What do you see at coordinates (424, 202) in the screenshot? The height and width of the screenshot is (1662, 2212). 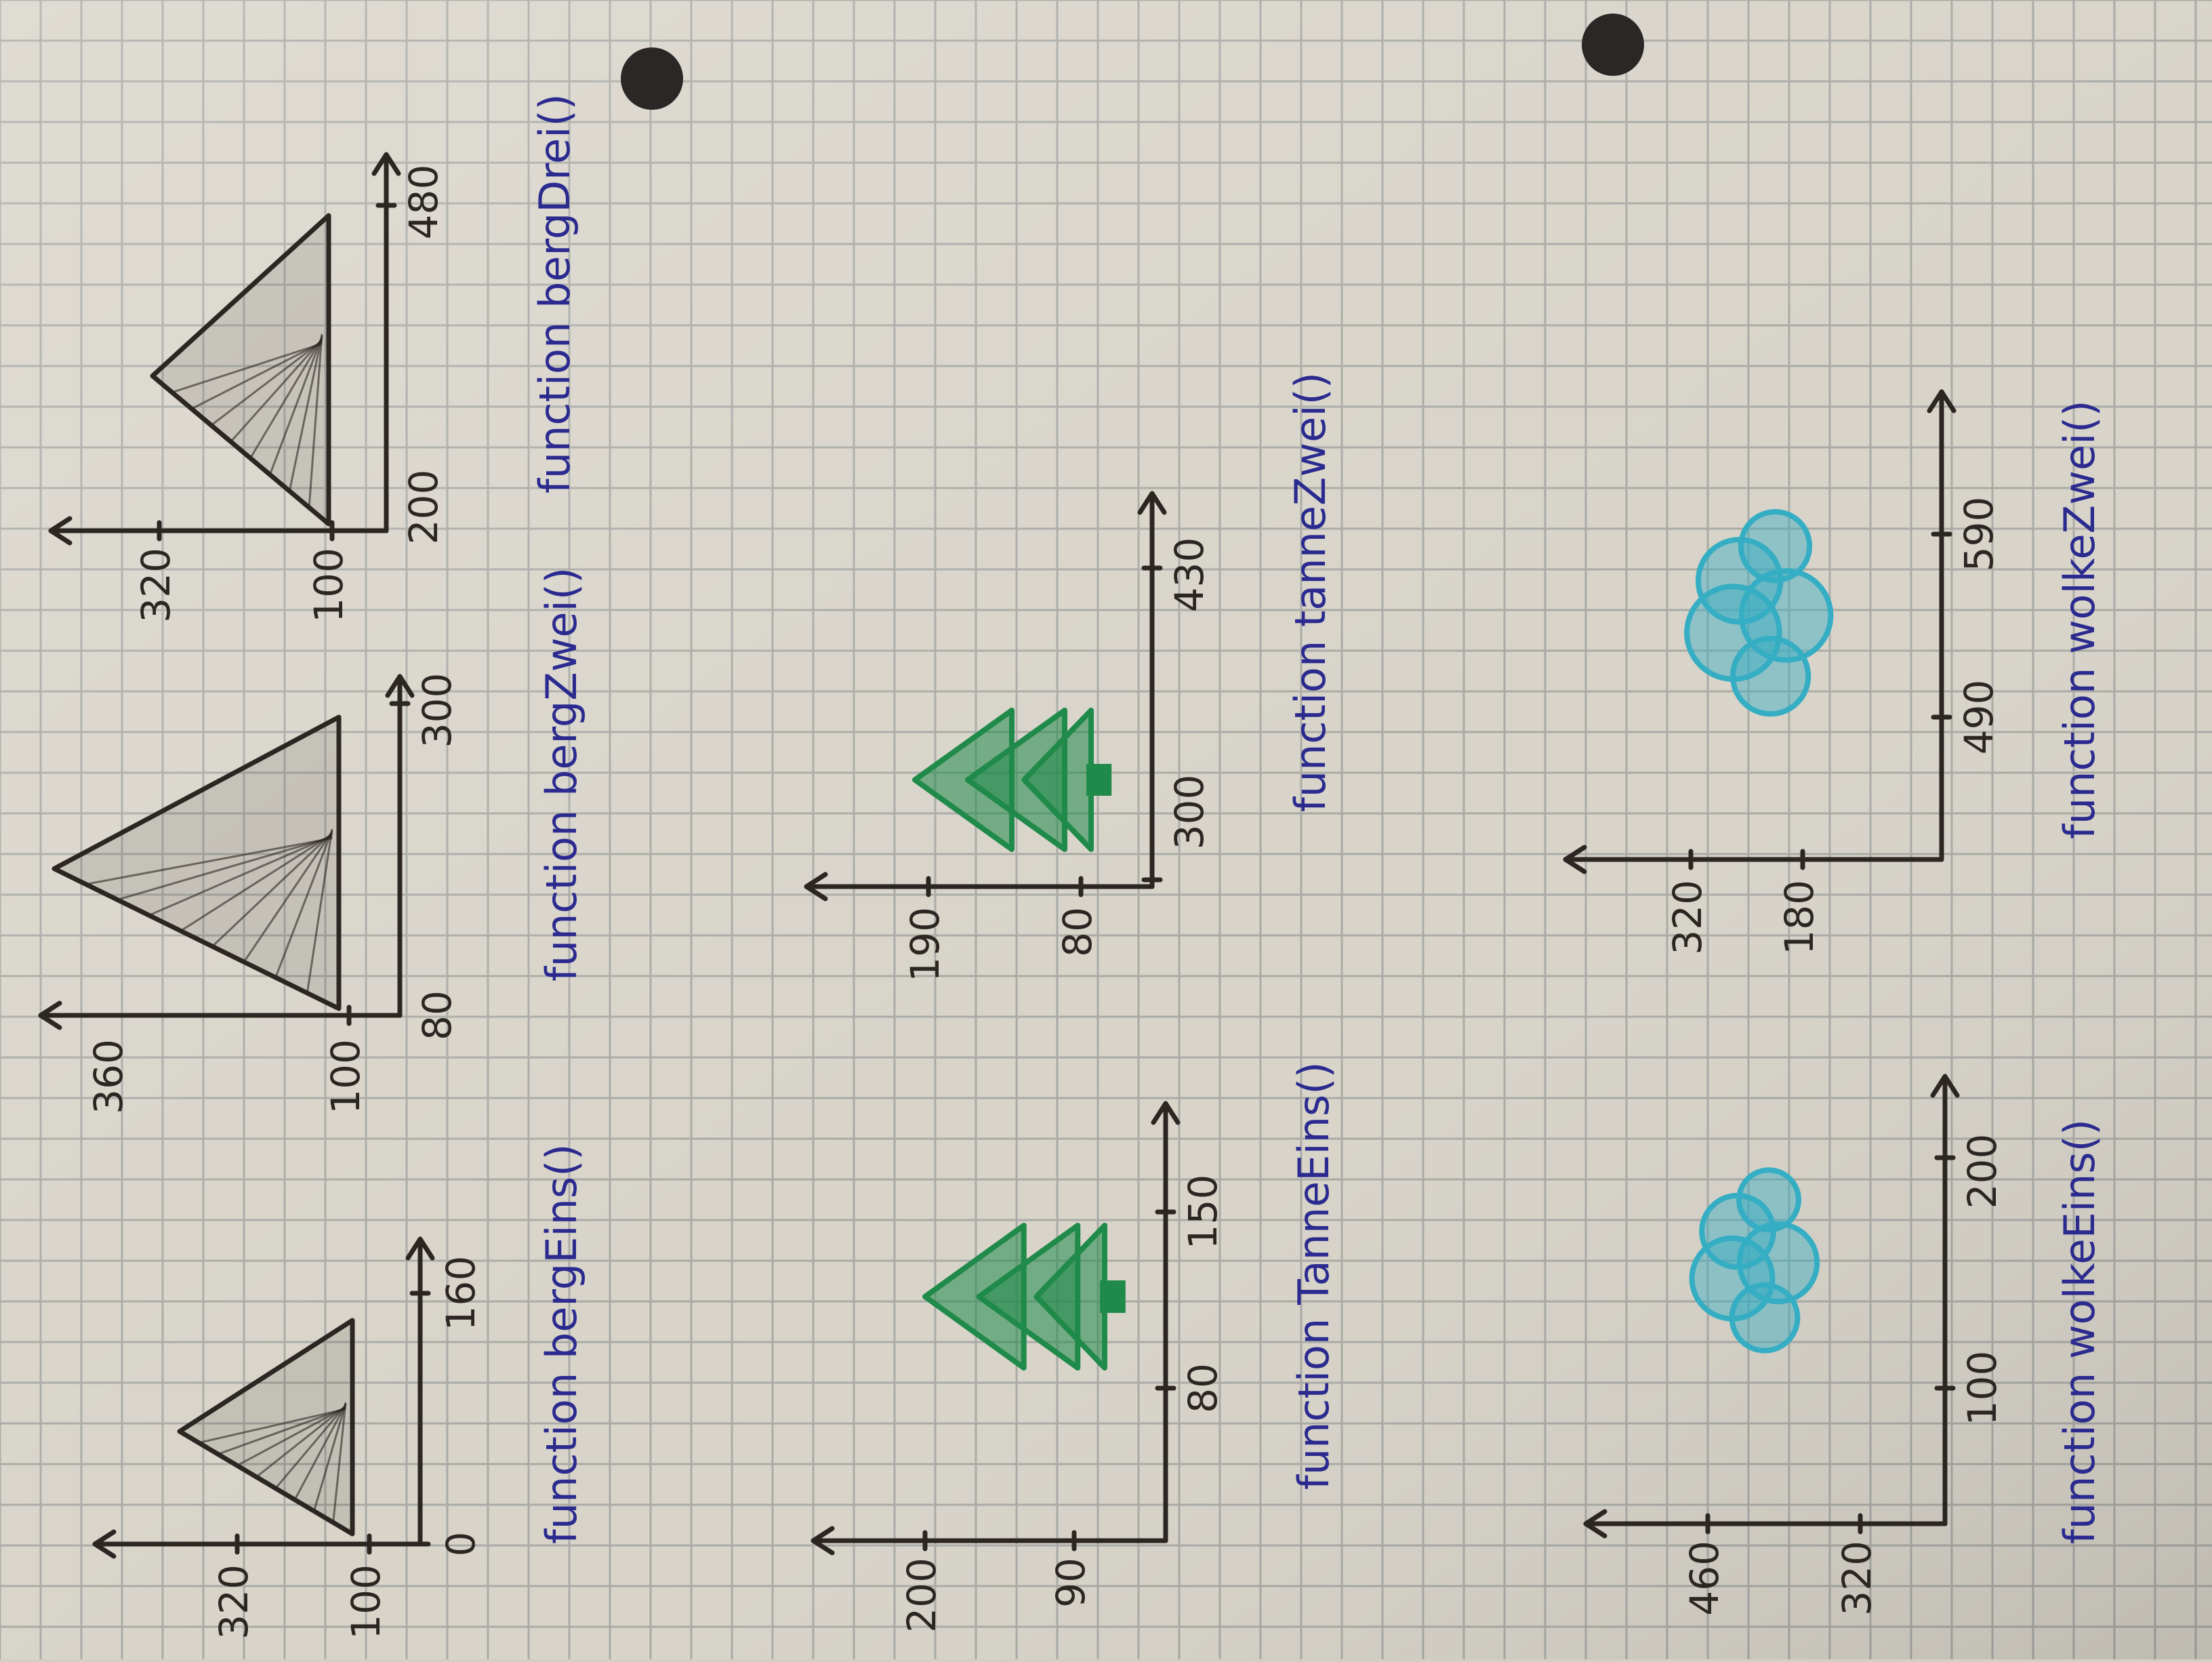 I see `x-tick-label: 480` at bounding box center [424, 202].